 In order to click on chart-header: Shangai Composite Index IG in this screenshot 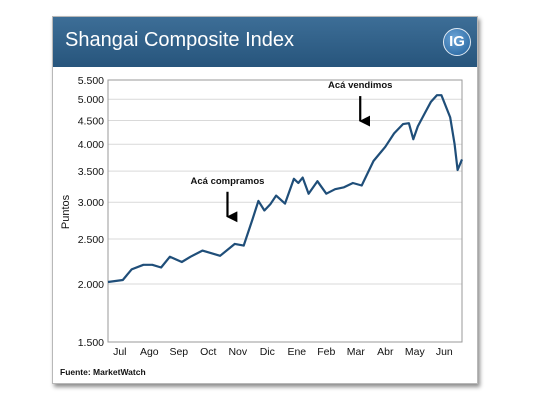, I will do `click(265, 42)`.